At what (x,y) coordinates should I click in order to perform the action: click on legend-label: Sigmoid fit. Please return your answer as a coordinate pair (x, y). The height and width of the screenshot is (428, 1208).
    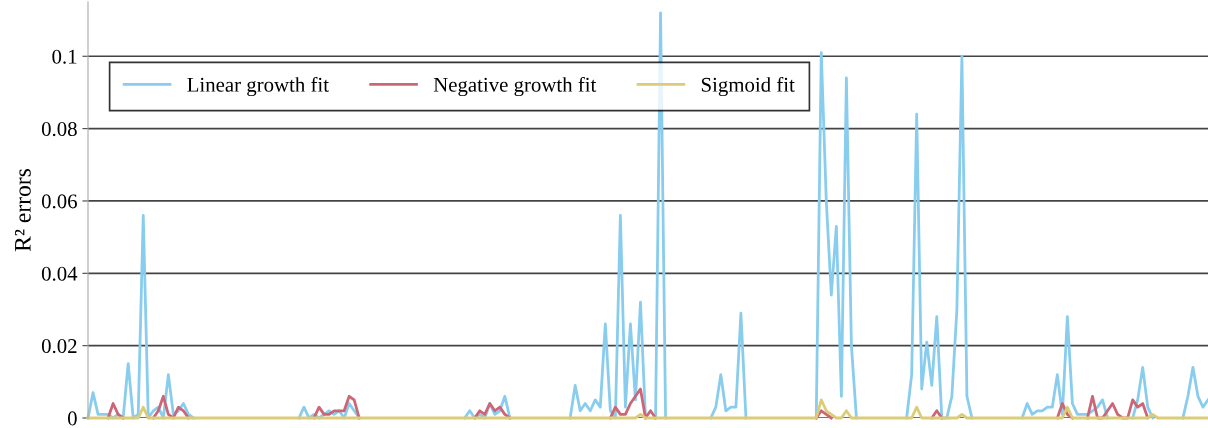
    Looking at the image, I should click on (748, 86).